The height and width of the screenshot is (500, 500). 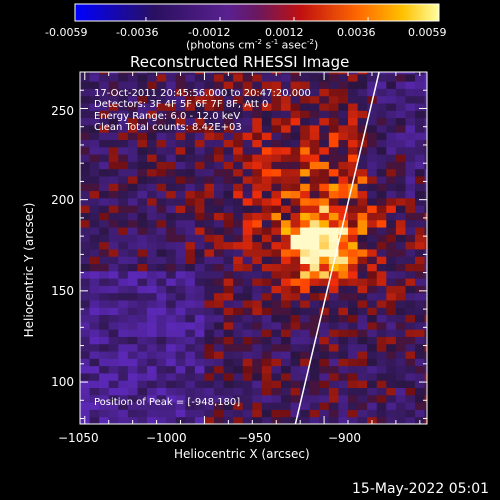 I want to click on timestamp-footer: 15-May-2022 05:01, so click(x=421, y=489).